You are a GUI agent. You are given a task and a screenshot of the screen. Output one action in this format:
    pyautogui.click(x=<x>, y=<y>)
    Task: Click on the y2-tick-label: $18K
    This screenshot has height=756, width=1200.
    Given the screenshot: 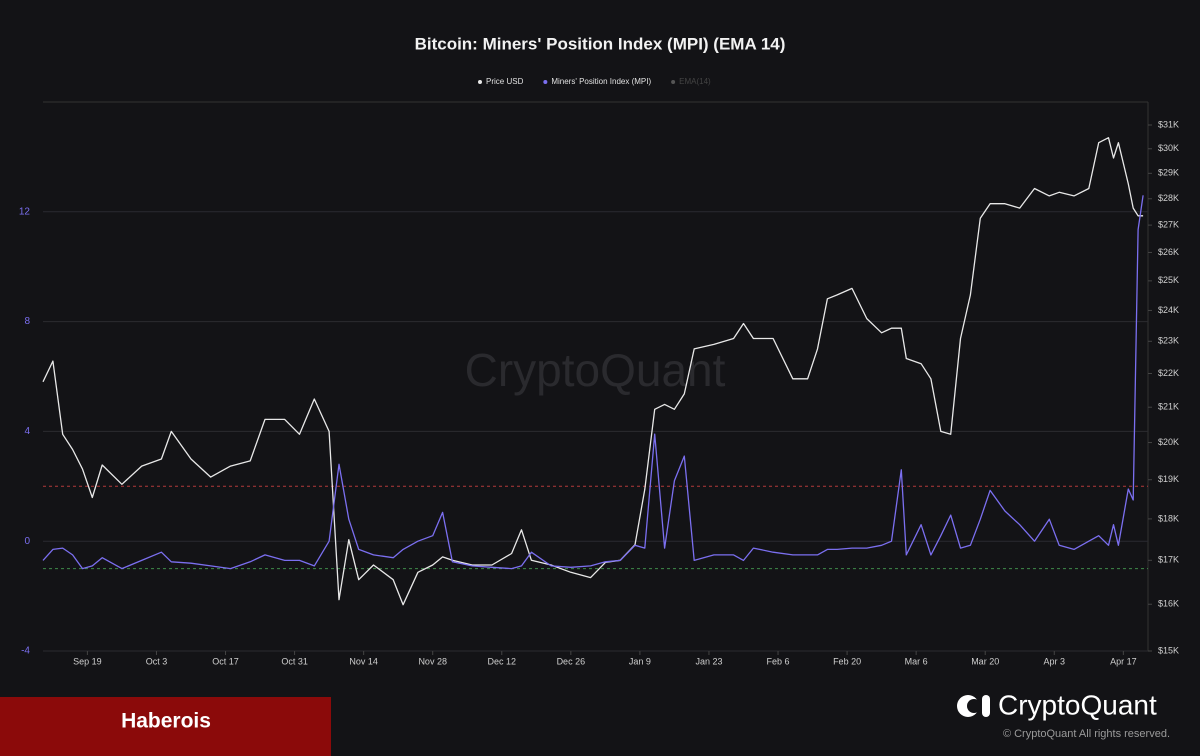 What is the action you would take?
    pyautogui.click(x=1168, y=518)
    